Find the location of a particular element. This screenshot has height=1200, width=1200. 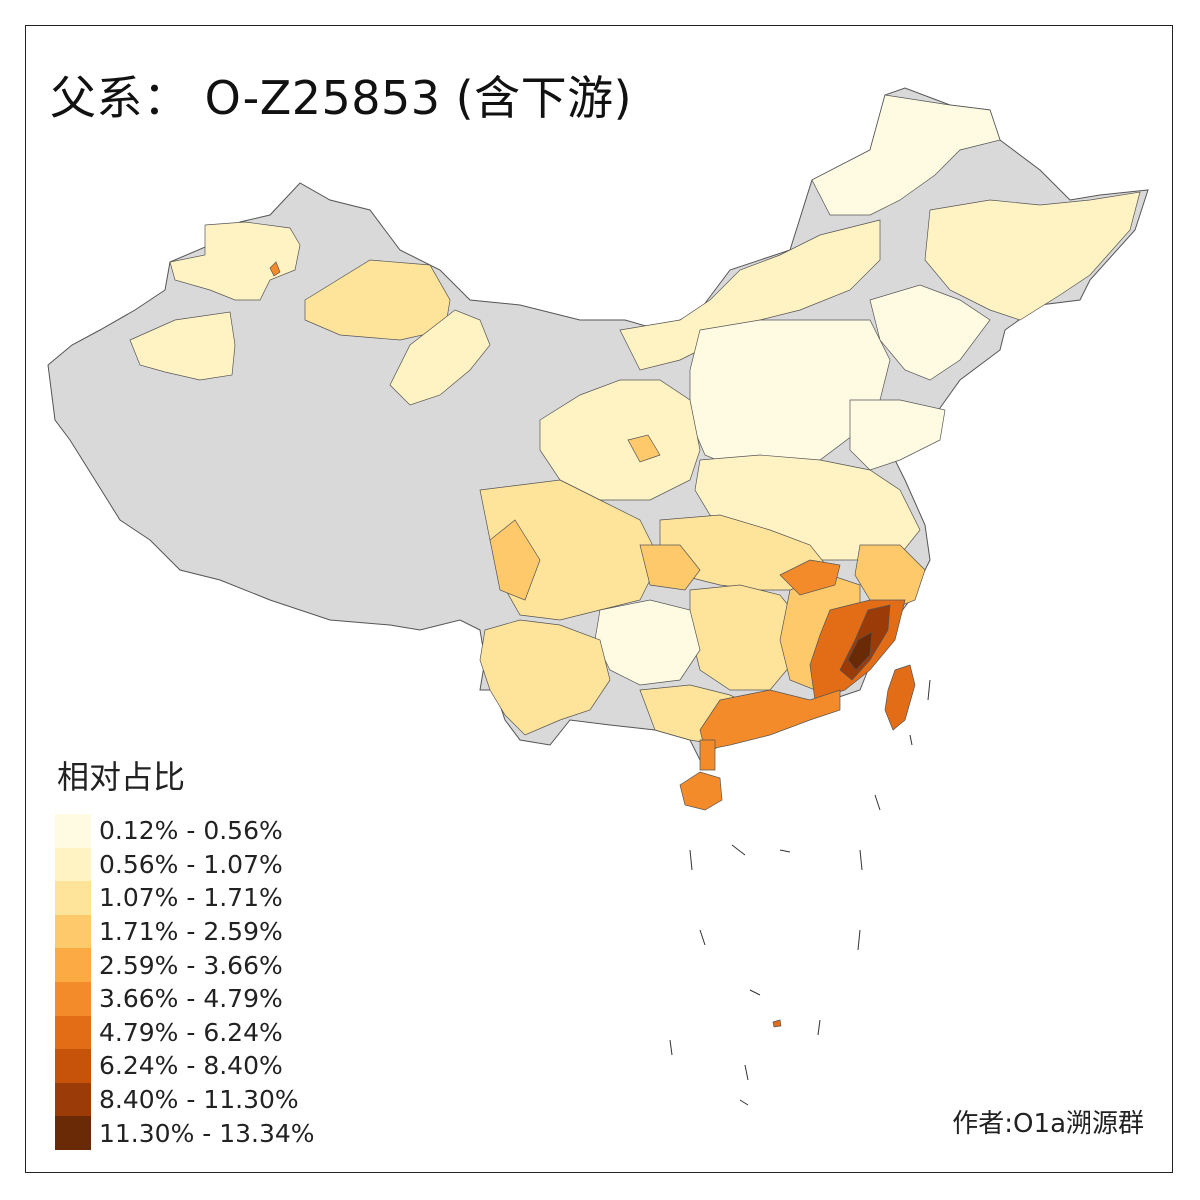

legend-item: 4.79% - 6.24% is located at coordinates (185, 1032).